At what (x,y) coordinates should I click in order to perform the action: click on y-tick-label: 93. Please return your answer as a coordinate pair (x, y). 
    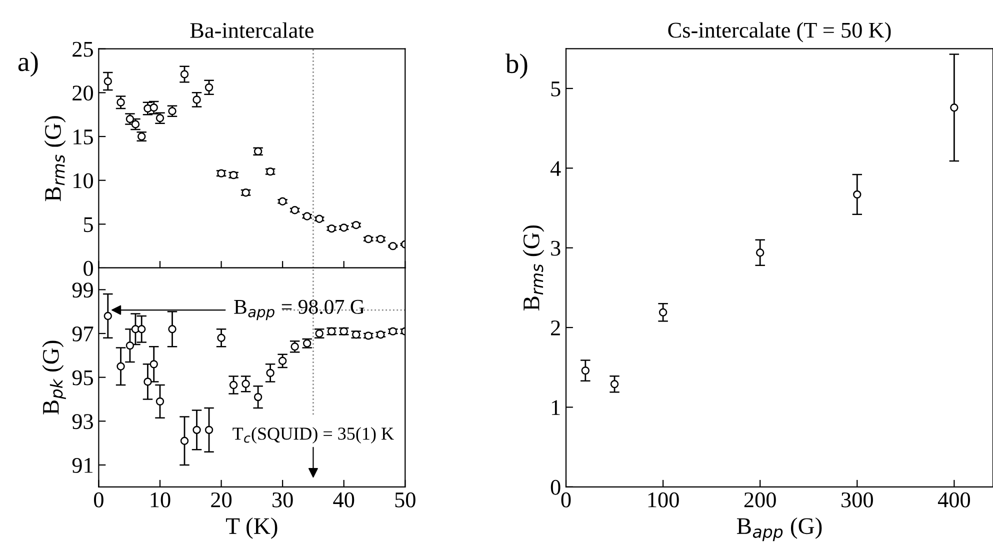
    Looking at the image, I should click on (82, 422).